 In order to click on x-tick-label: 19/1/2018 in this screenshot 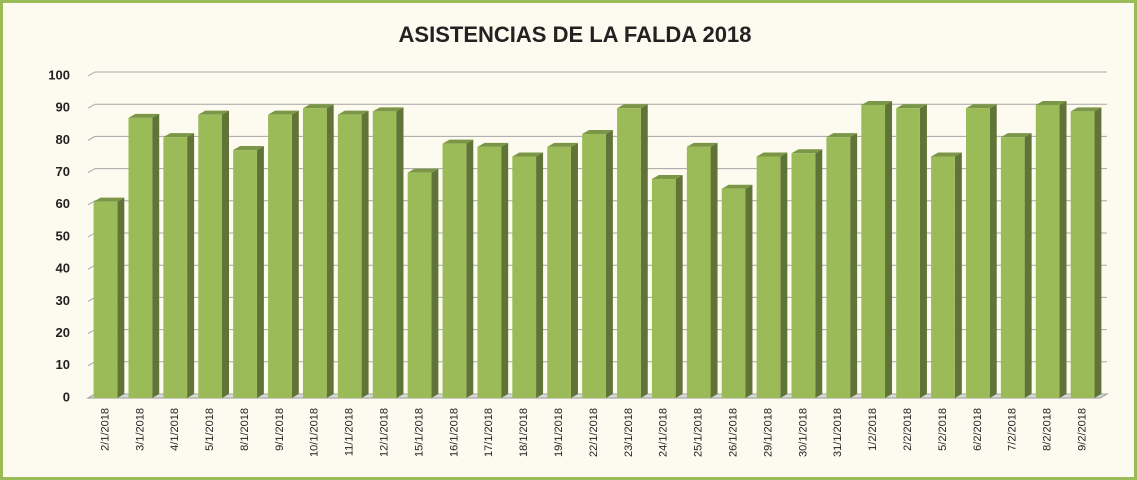, I will do `click(559, 432)`.